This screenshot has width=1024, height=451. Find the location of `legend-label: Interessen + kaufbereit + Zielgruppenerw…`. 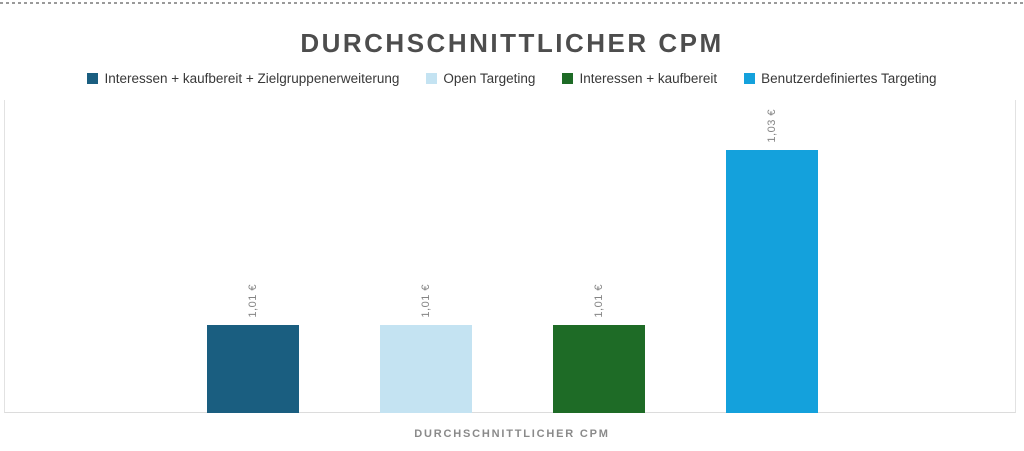

legend-label: Interessen + kaufbereit + Zielgruppenerw… is located at coordinates (252, 78).